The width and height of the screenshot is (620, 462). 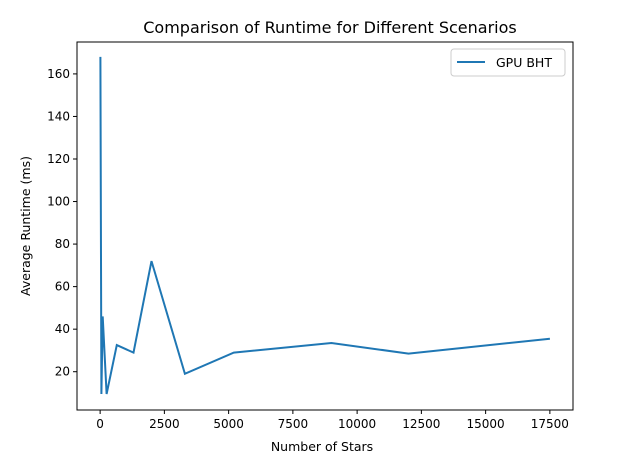 What do you see at coordinates (486, 424) in the screenshot?
I see `x-tick-label: 15000` at bounding box center [486, 424].